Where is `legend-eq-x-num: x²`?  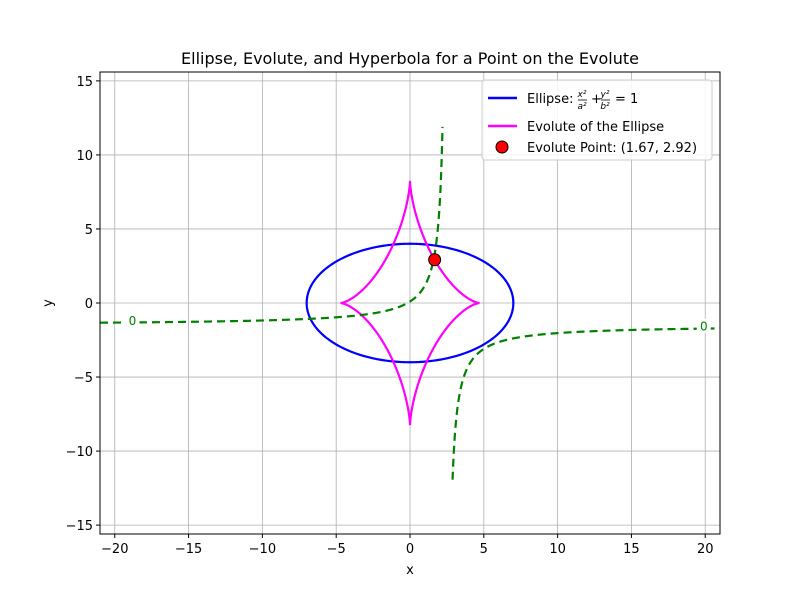
legend-eq-x-num: x² is located at coordinates (582, 95).